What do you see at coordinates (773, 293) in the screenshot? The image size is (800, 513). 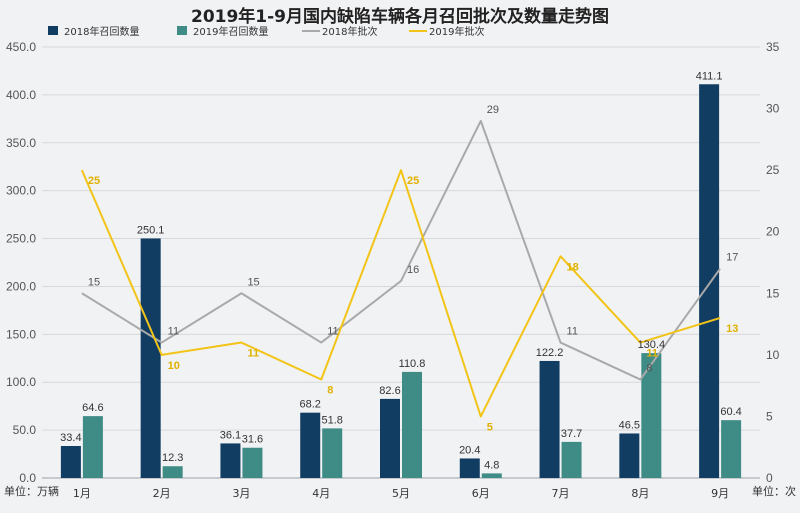 I see `y-right-tick-label: 15` at bounding box center [773, 293].